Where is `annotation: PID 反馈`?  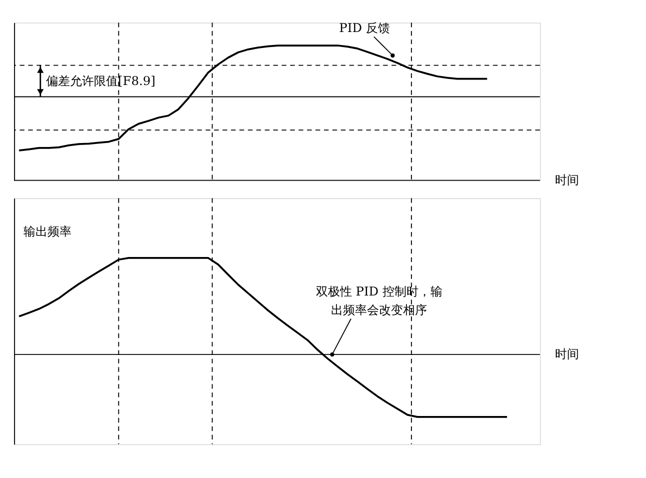 annotation: PID 反馈 is located at coordinates (364, 28).